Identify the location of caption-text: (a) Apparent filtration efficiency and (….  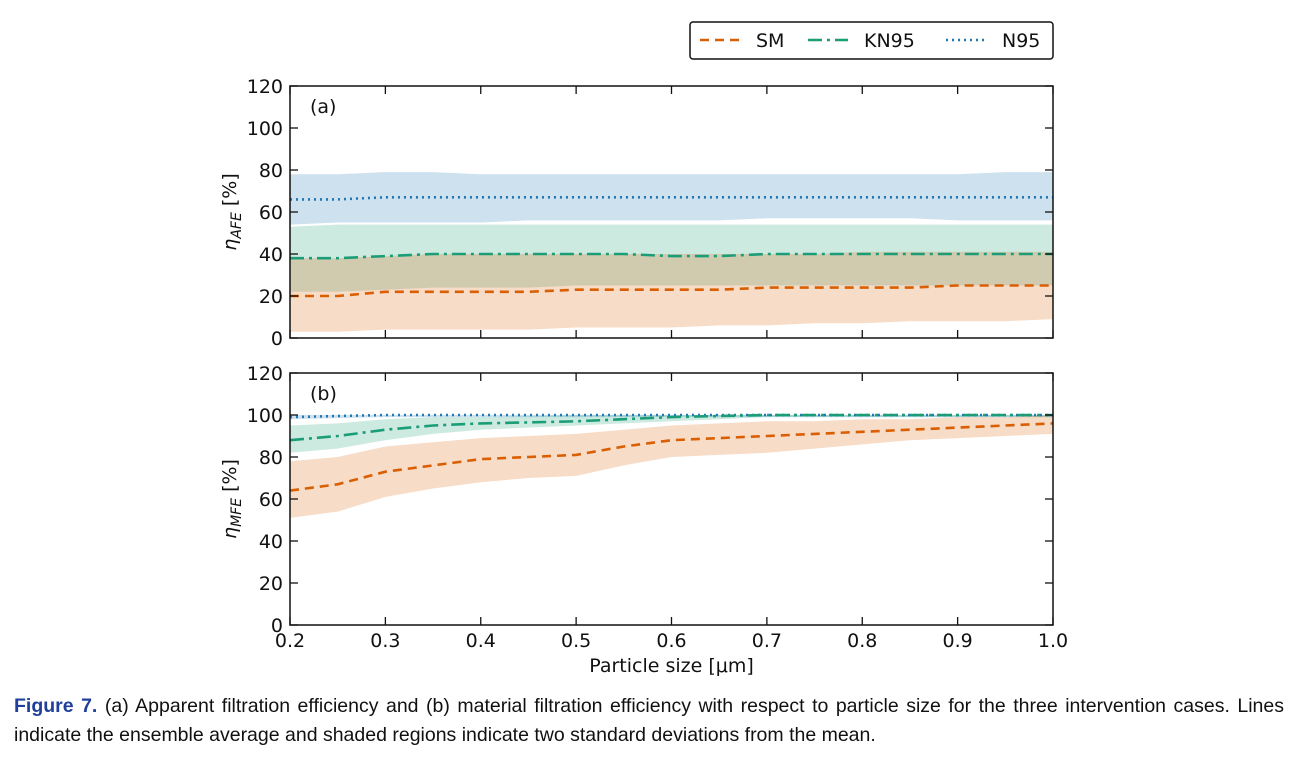
(649, 720).